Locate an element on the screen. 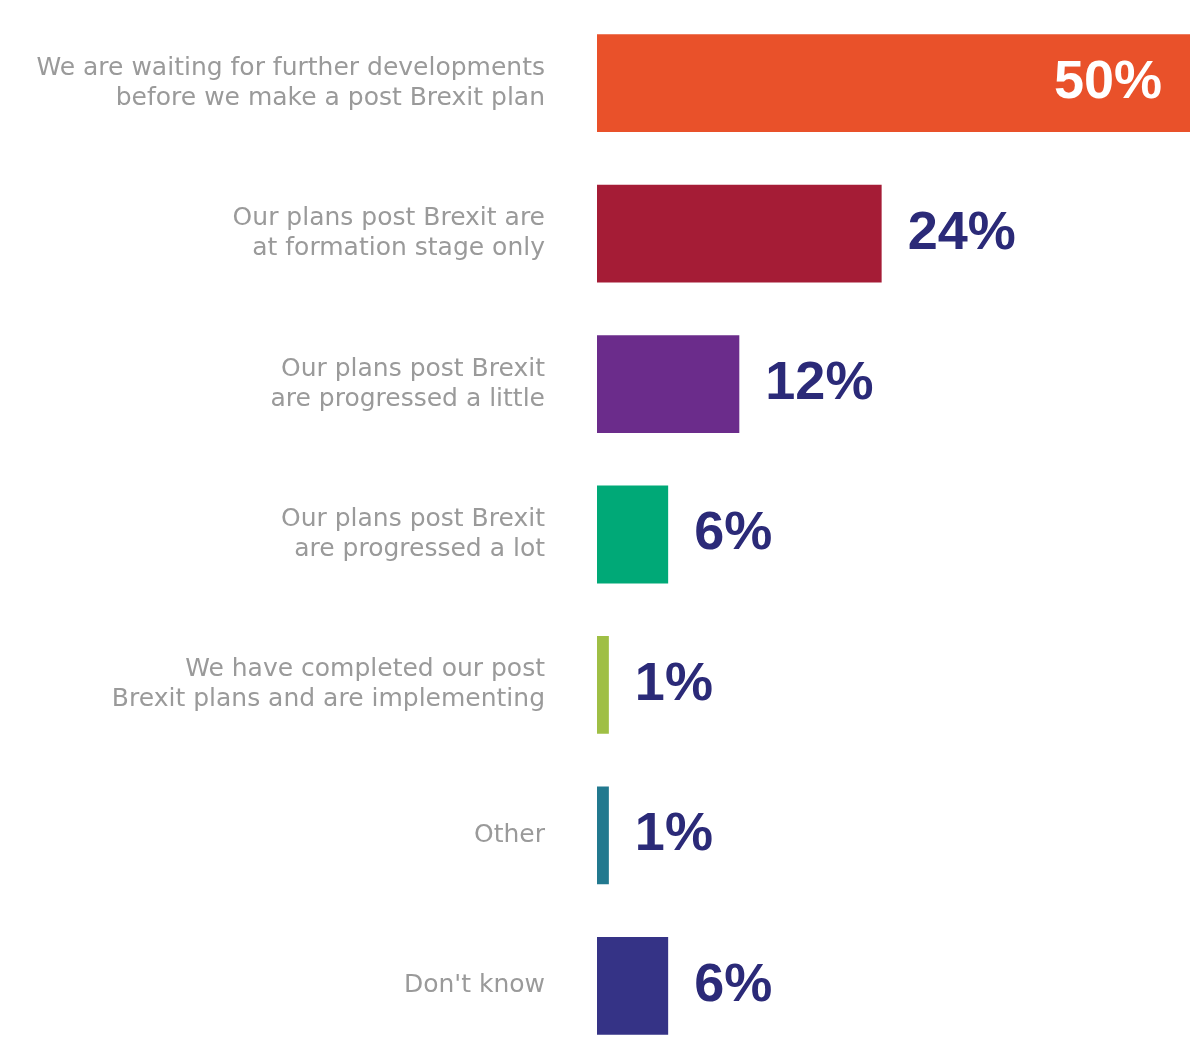 Image resolution: width=1198 pixels, height=1061 pixels. y-tick-label: Don't know is located at coordinates (474, 984).